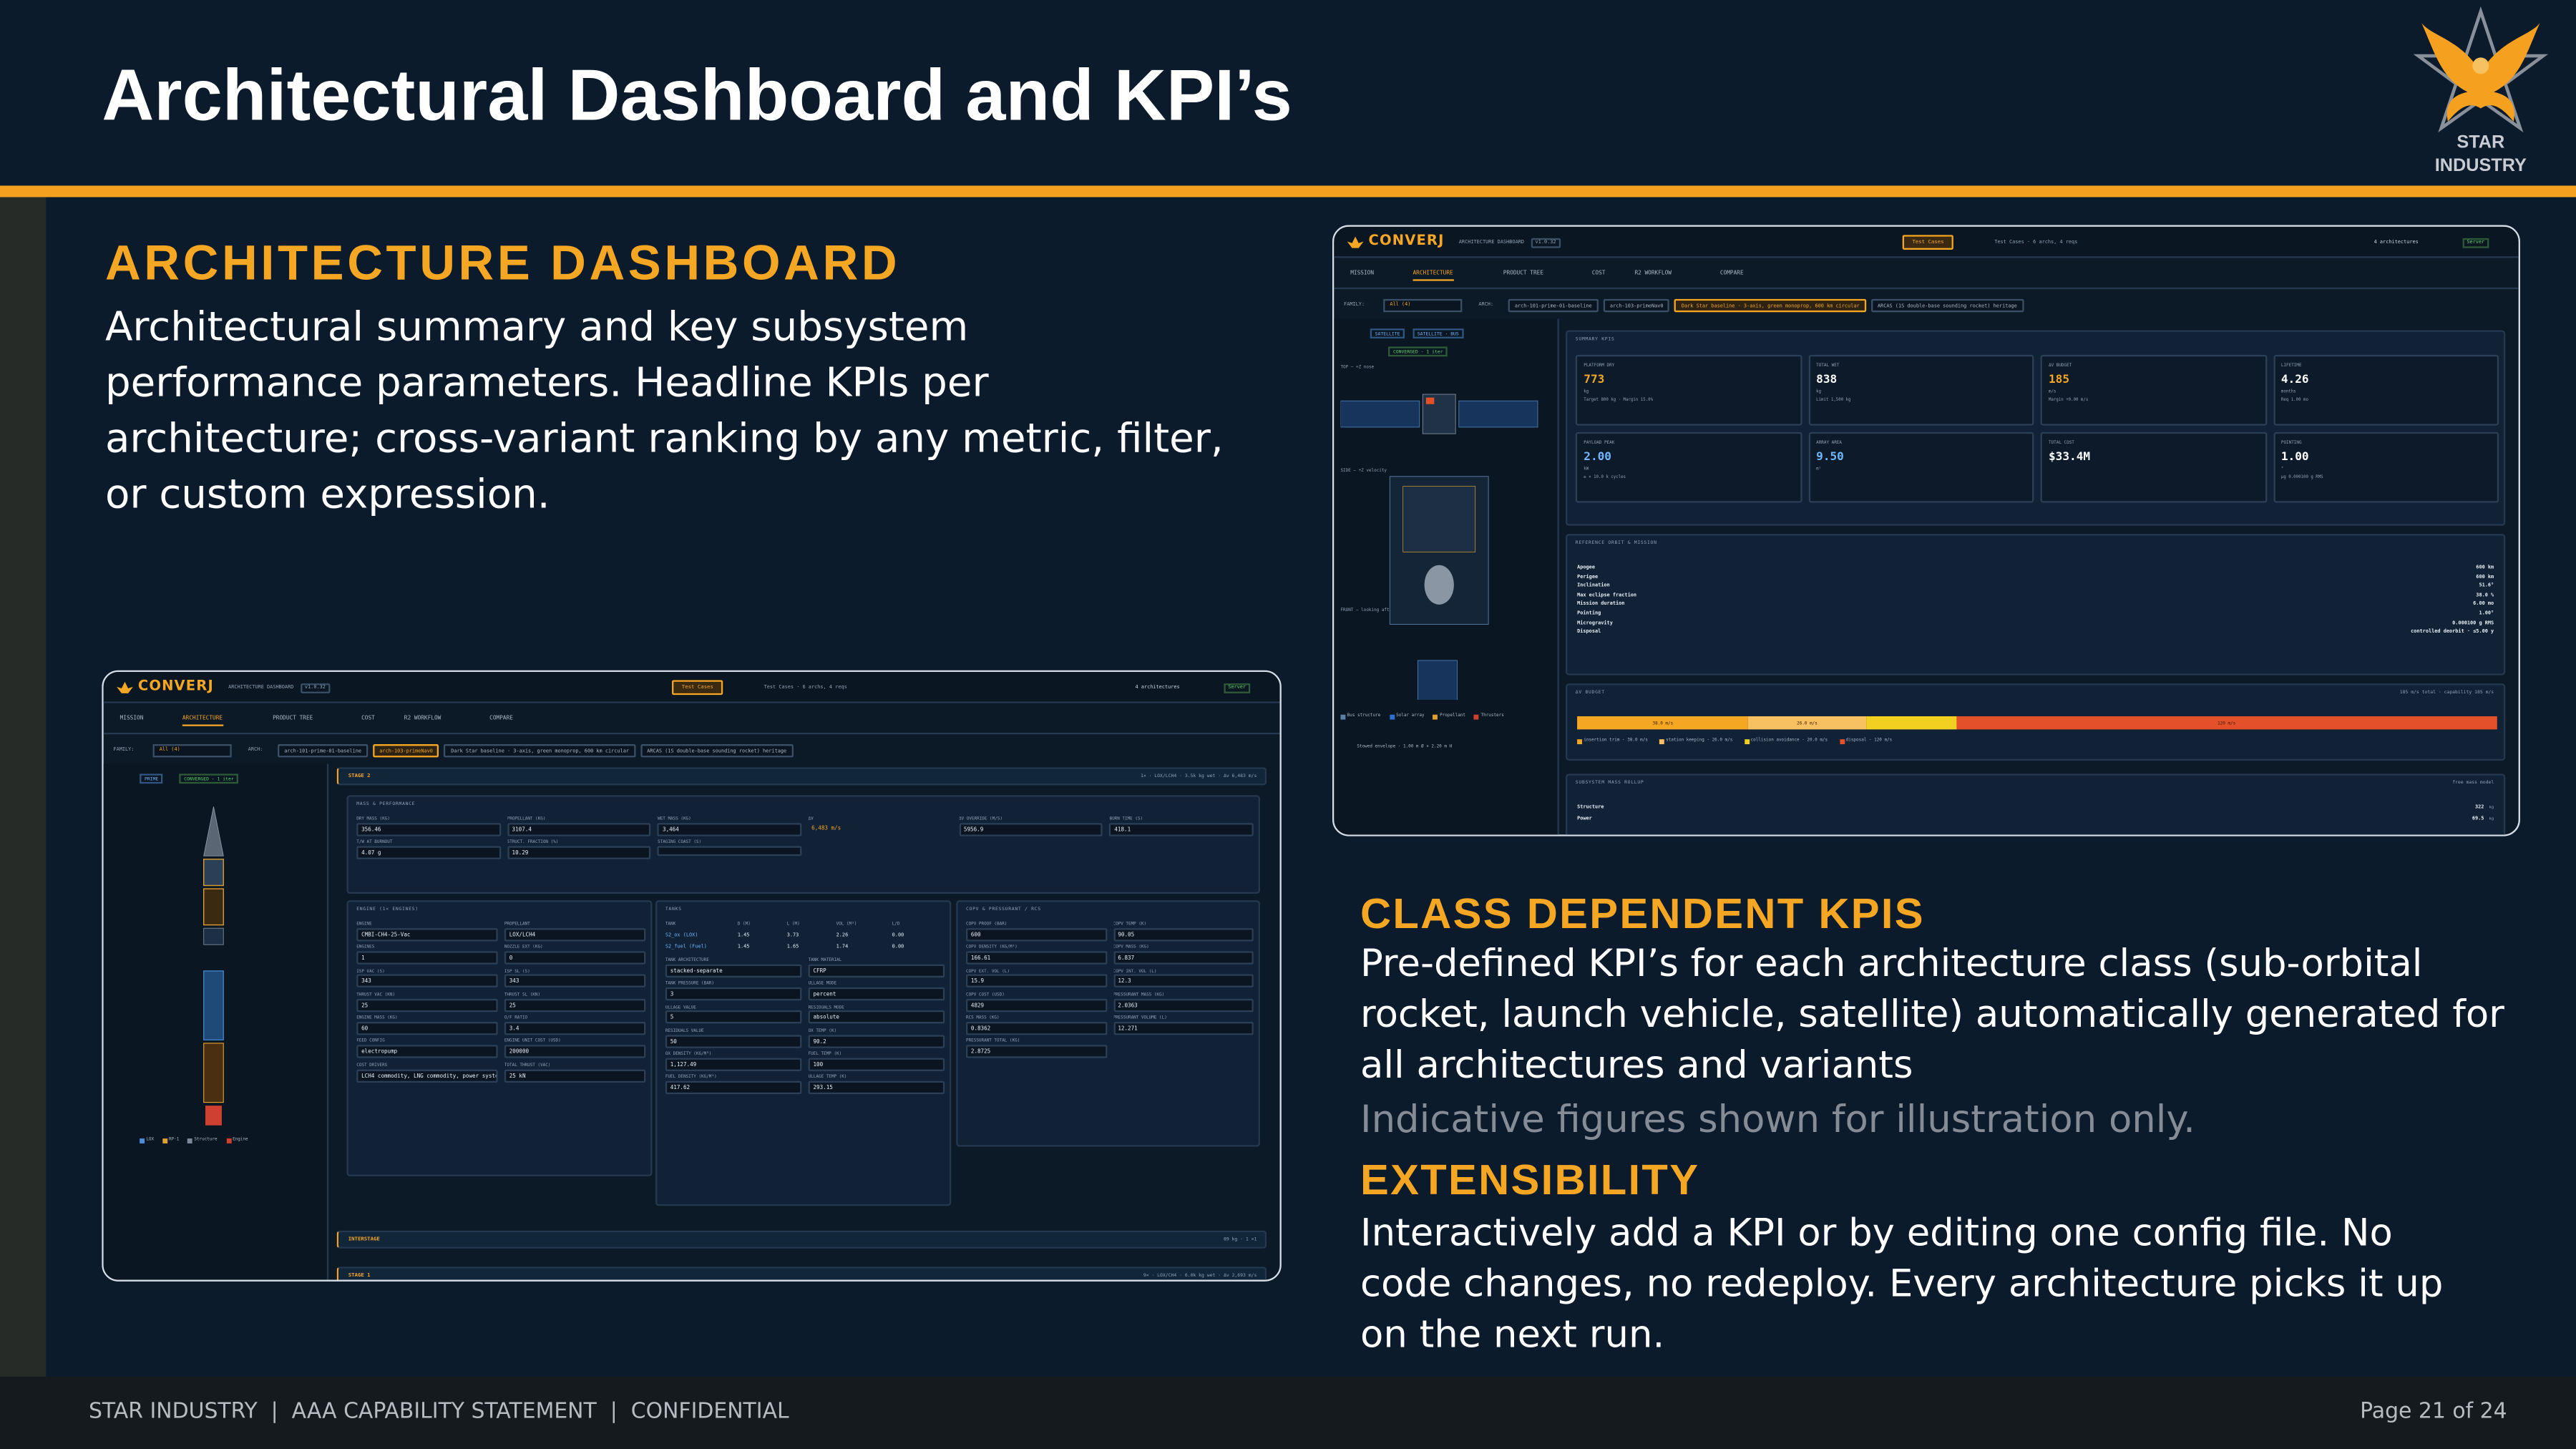 Image resolution: width=2576 pixels, height=1449 pixels. Describe the element at coordinates (131, 717) in the screenshot. I see `nav-tab: MISSION` at that location.